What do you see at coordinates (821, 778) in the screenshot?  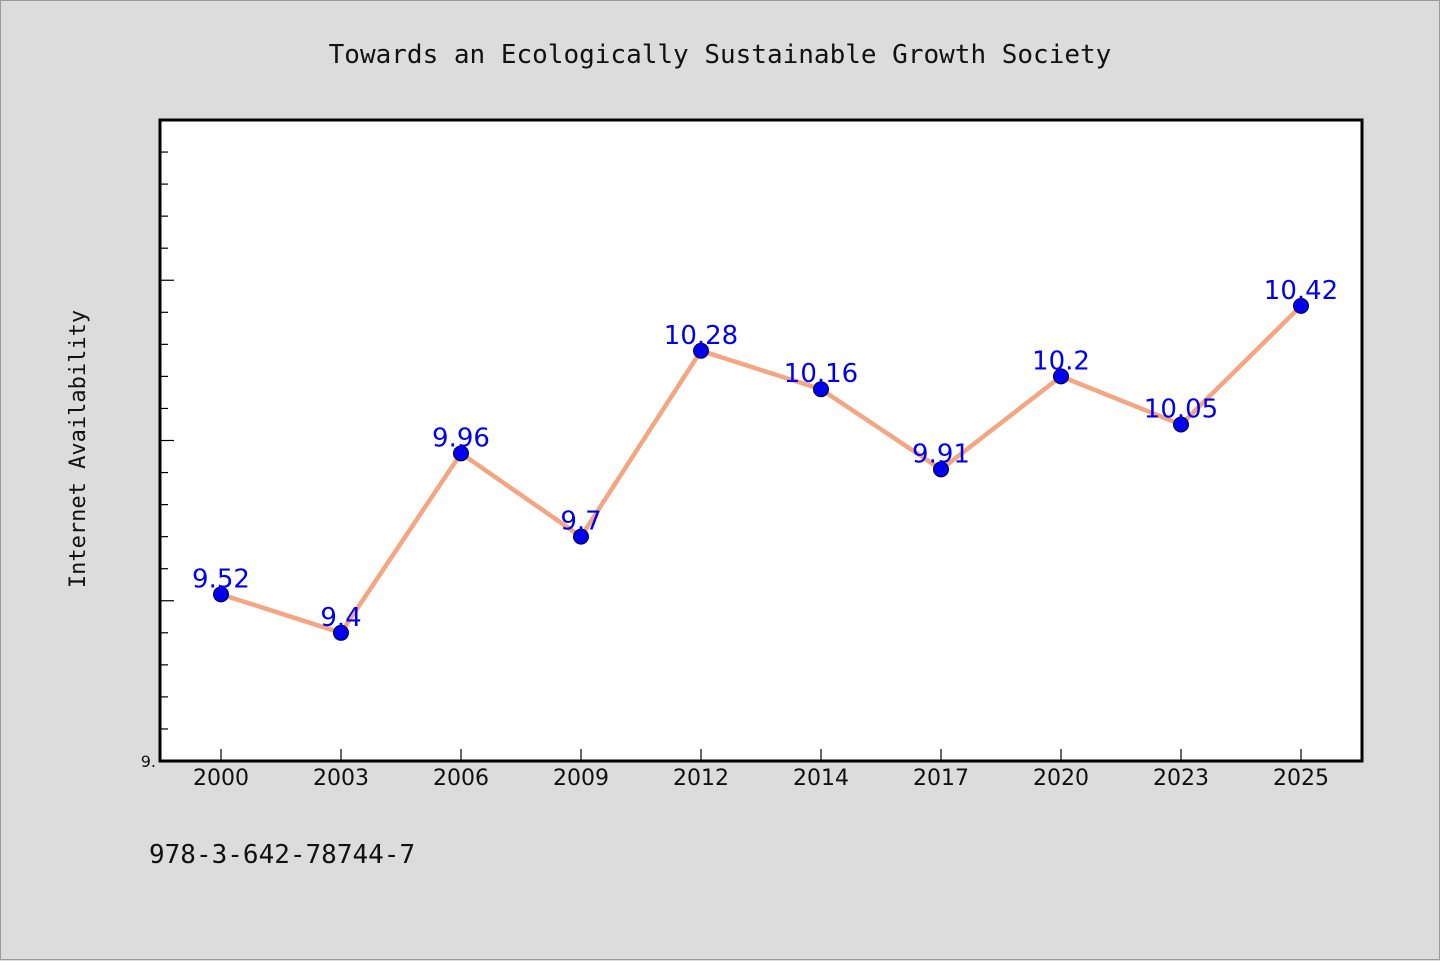 I see `x-tick-label: 2014` at bounding box center [821, 778].